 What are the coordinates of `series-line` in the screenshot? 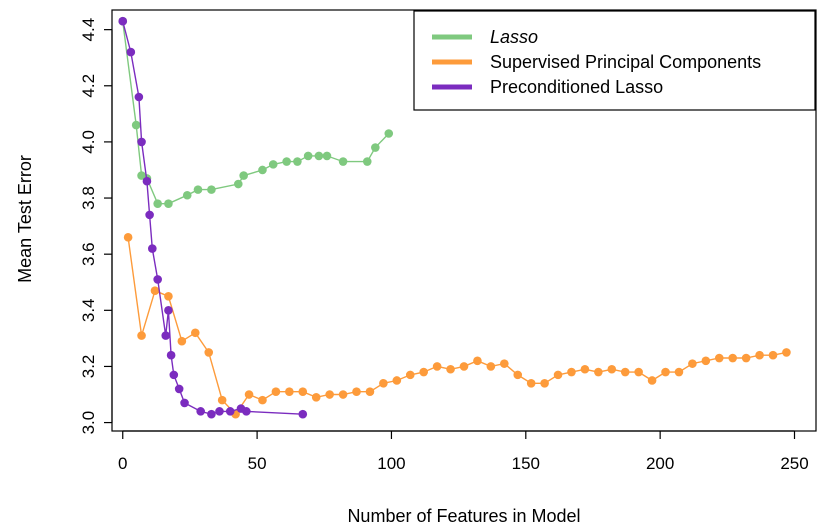 It's located at (256, 113).